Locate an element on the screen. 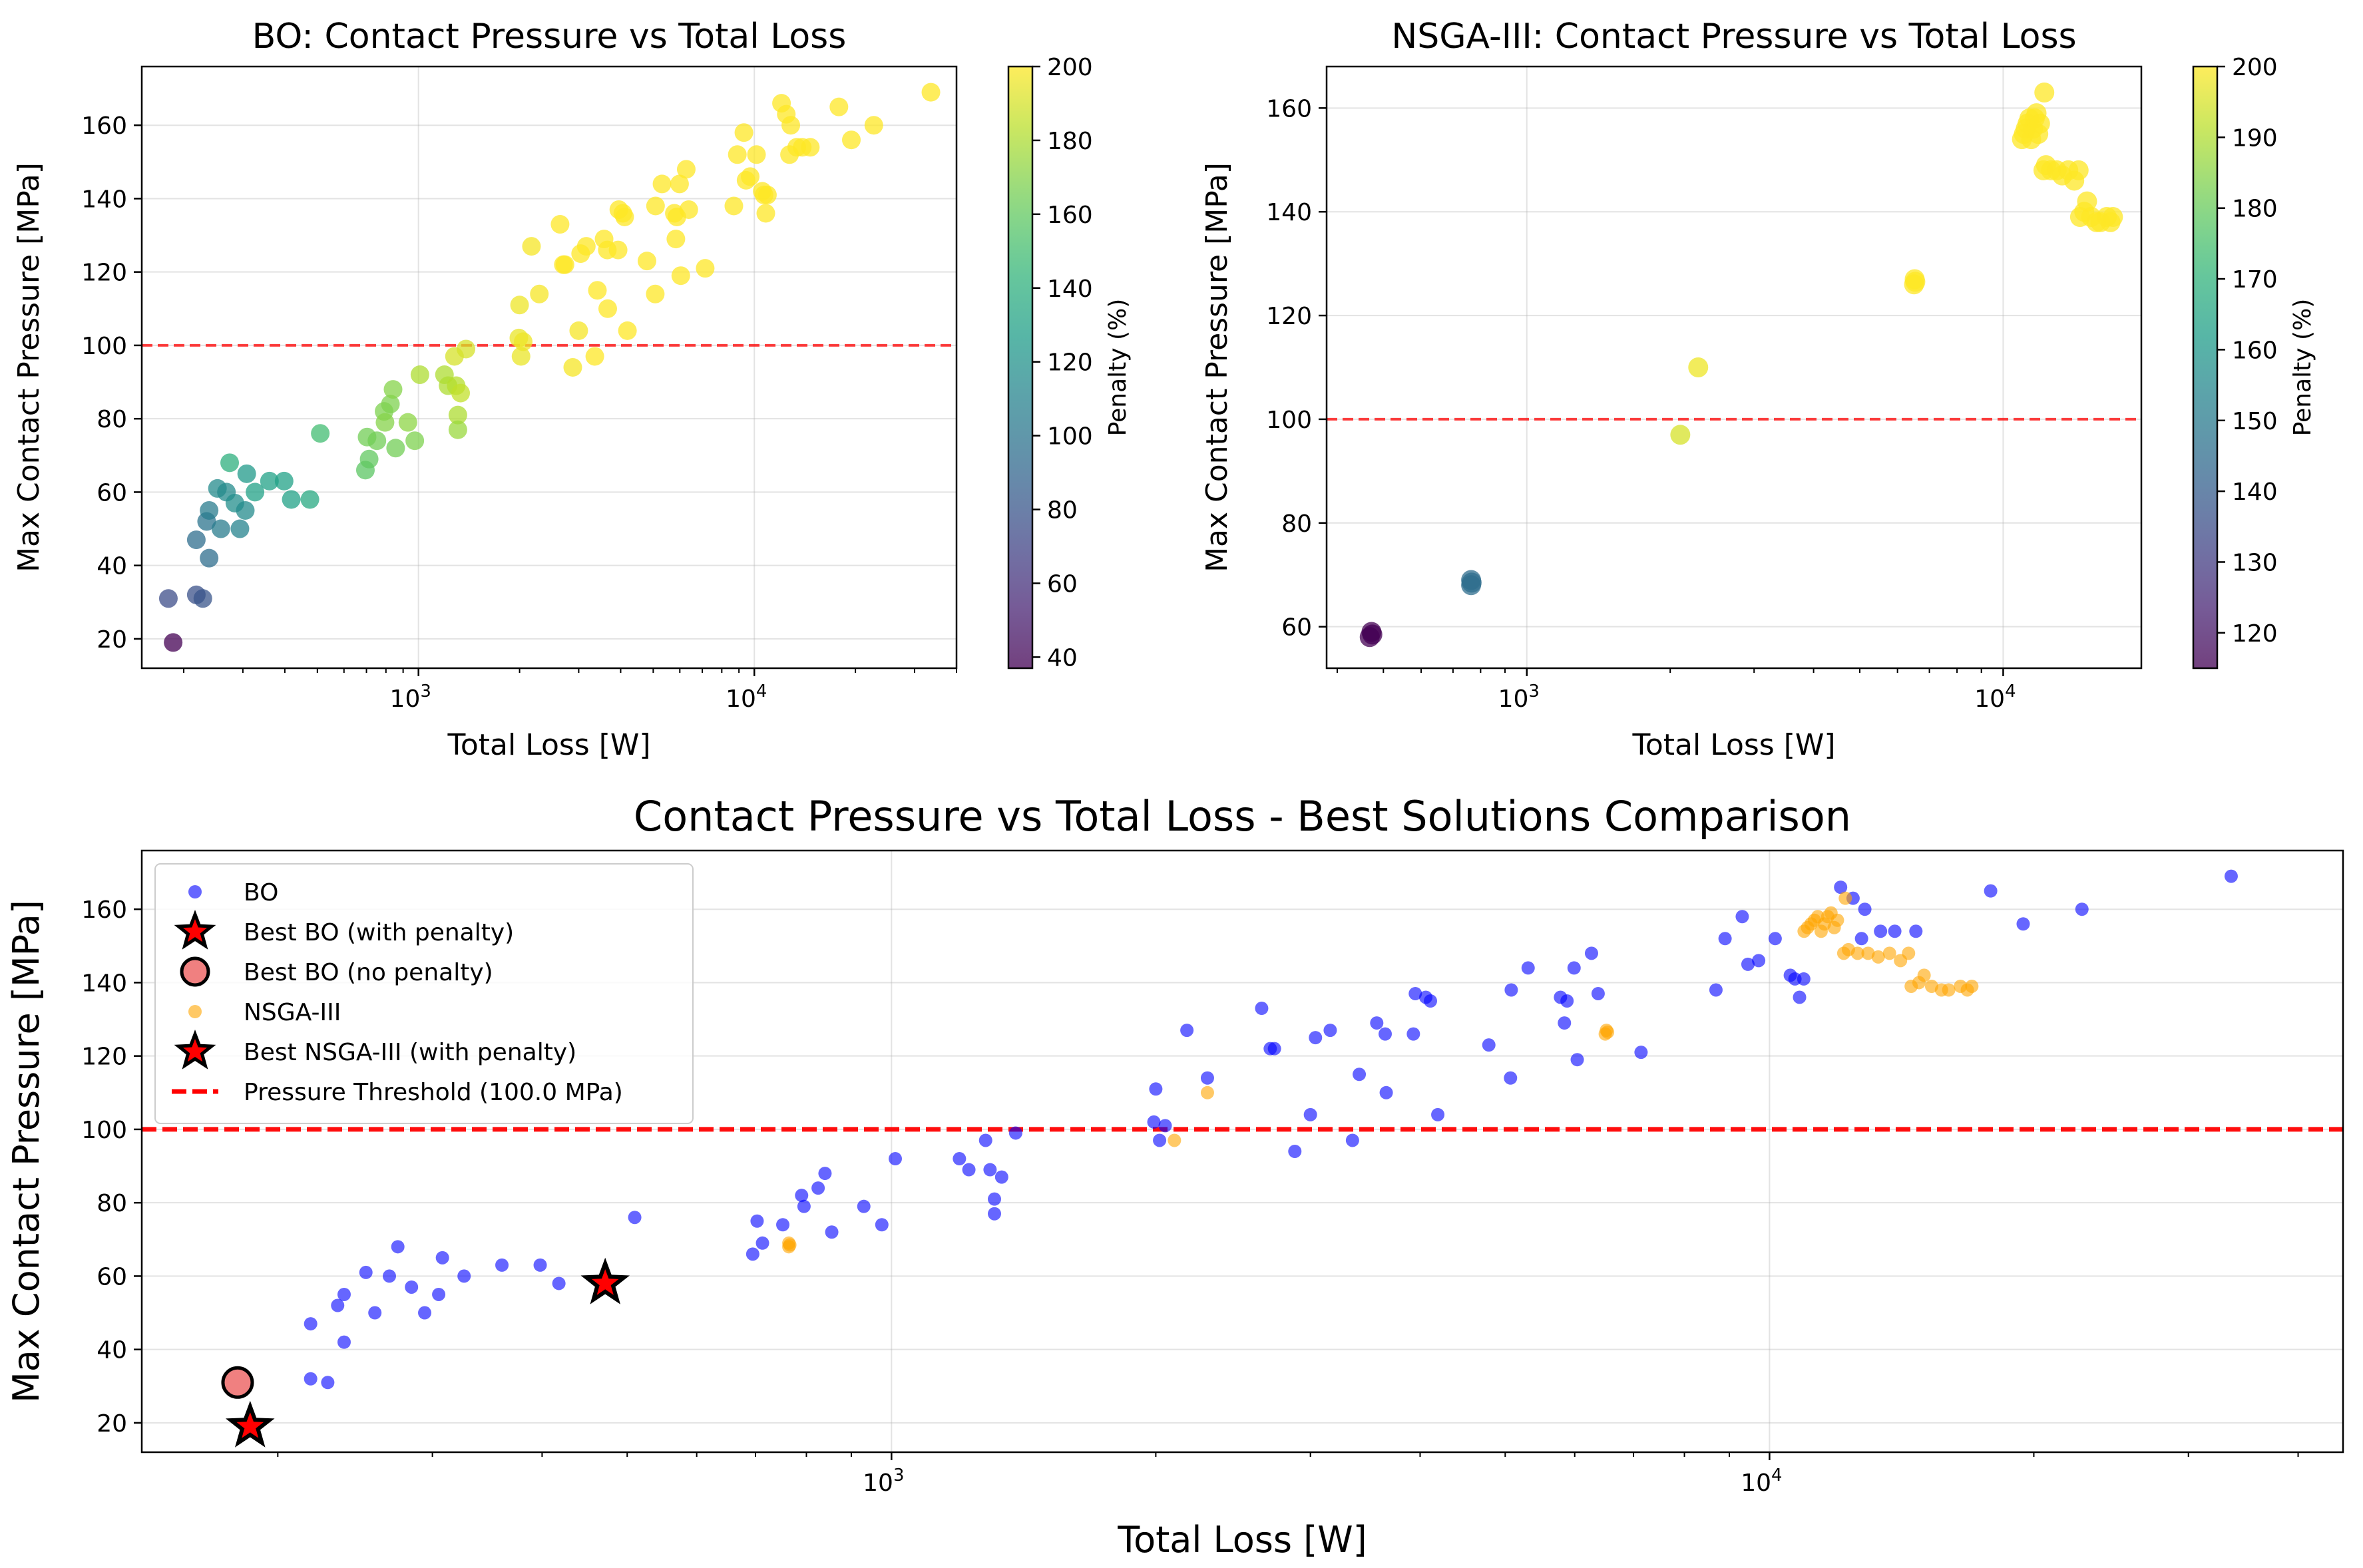 The height and width of the screenshot is (1568, 2363). y-tick-label: 160 is located at coordinates (104, 126).